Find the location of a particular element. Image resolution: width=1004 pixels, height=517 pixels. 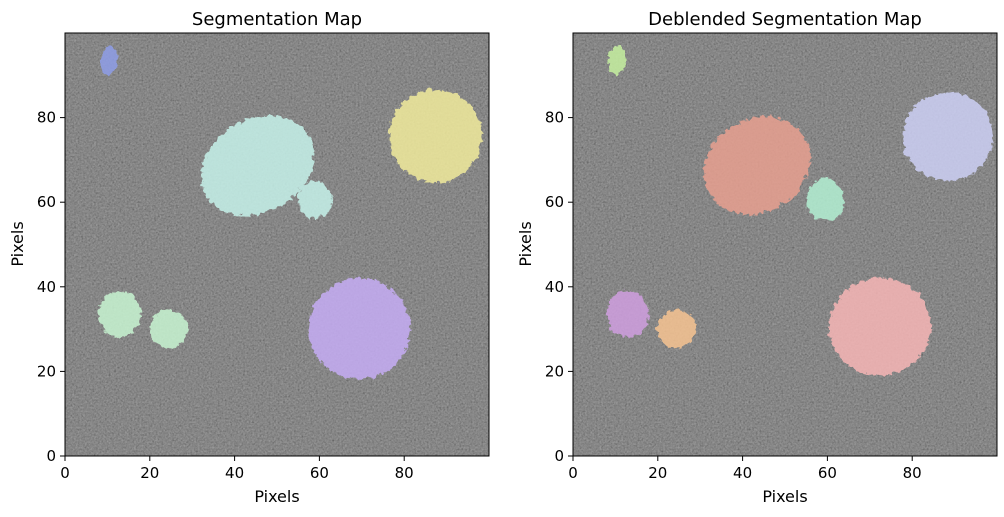

segment-7-region is located at coordinates (878, 325).